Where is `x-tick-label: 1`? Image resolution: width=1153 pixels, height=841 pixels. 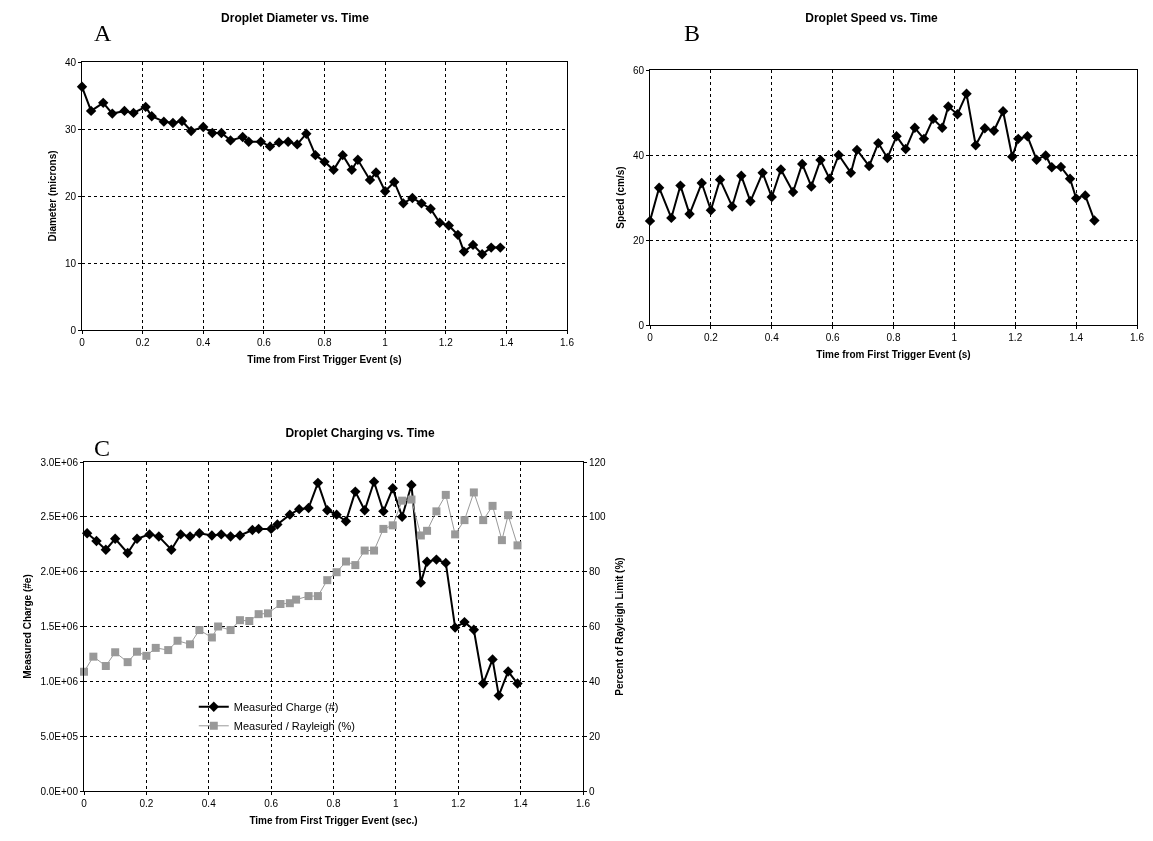 x-tick-label: 1 is located at coordinates (396, 803).